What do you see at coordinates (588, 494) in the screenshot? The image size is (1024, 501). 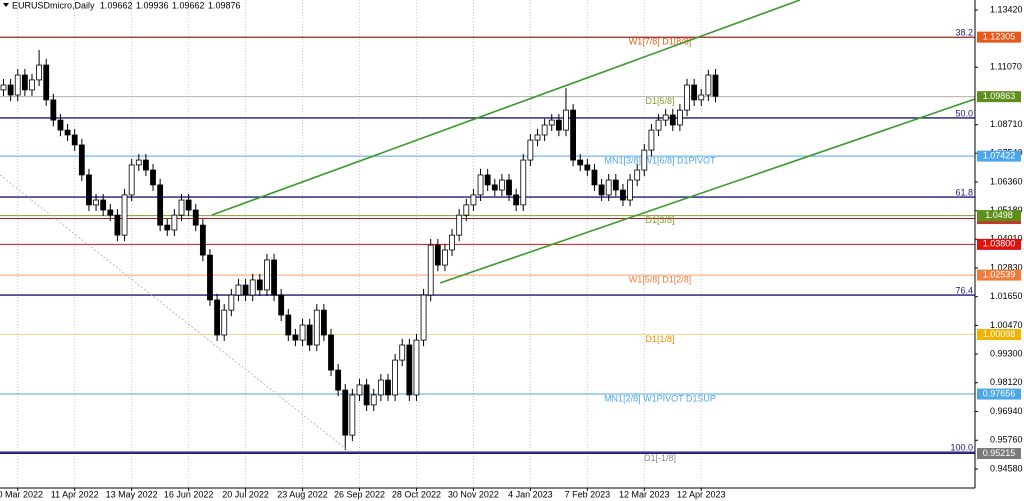 I see `x-tick-label: 7 Feb 2023` at bounding box center [588, 494].